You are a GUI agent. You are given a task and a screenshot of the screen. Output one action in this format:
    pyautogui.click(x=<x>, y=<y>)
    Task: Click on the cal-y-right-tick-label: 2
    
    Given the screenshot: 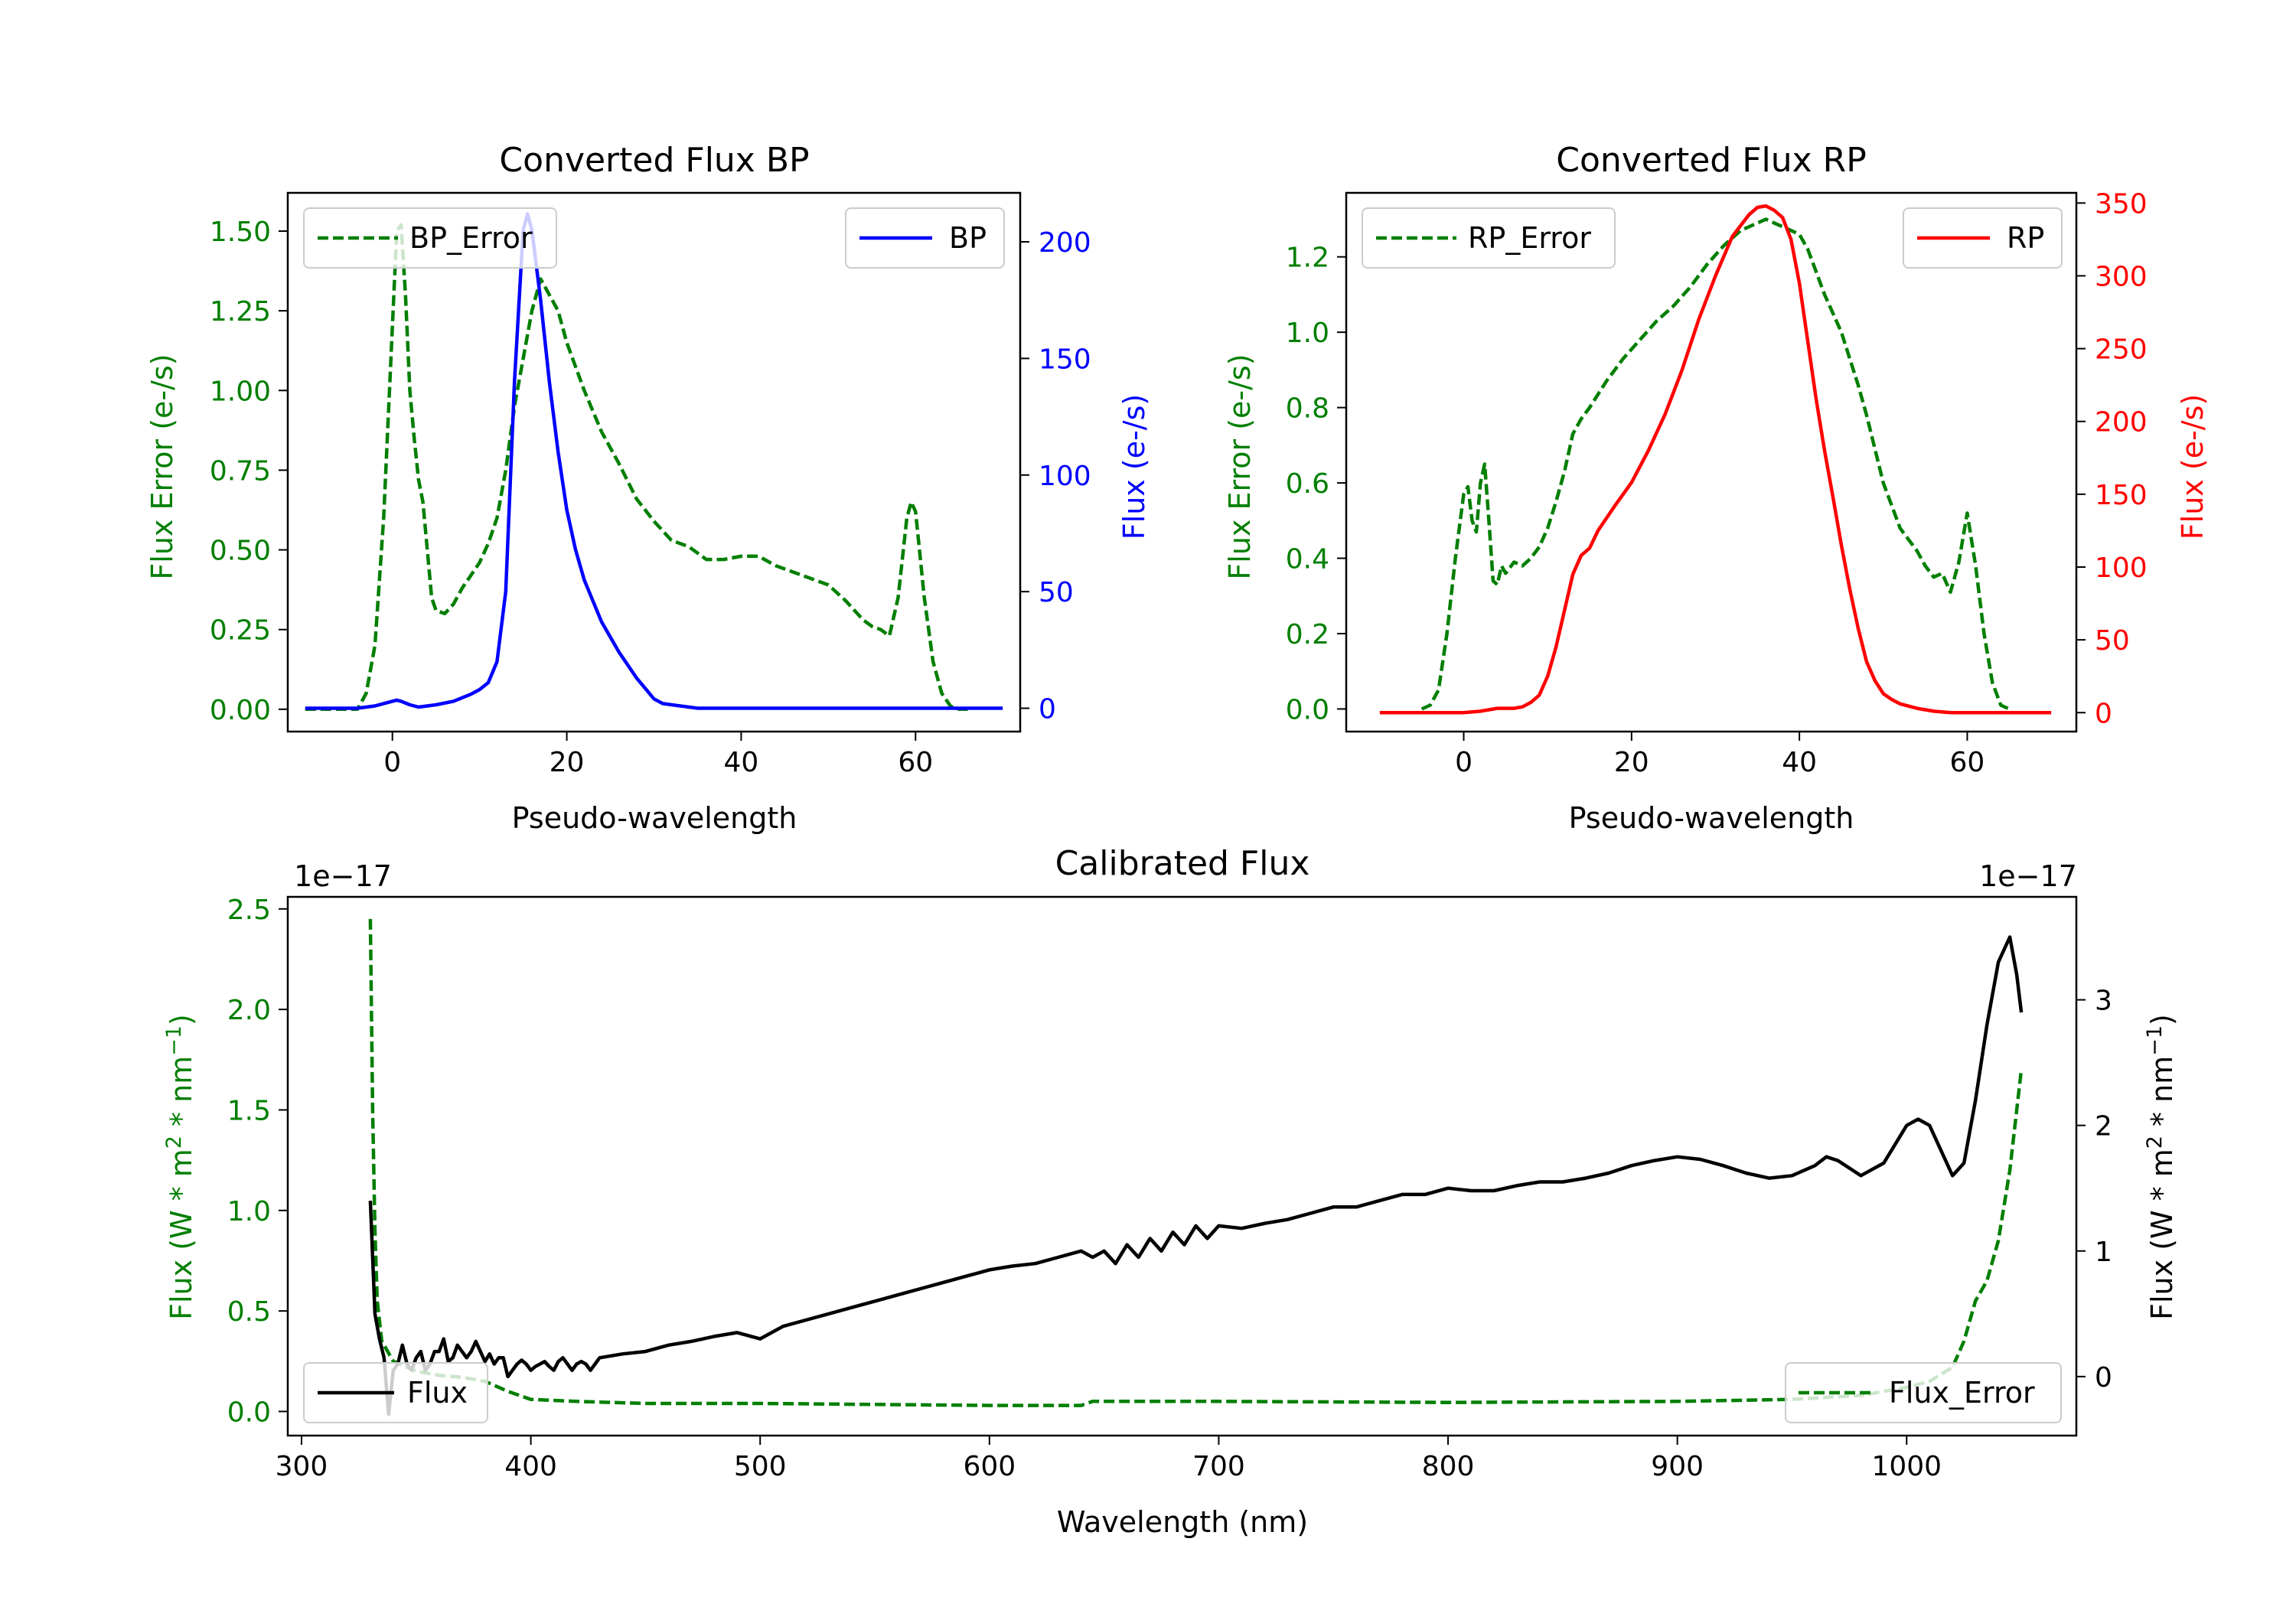 What is the action you would take?
    pyautogui.click(x=2103, y=1127)
    